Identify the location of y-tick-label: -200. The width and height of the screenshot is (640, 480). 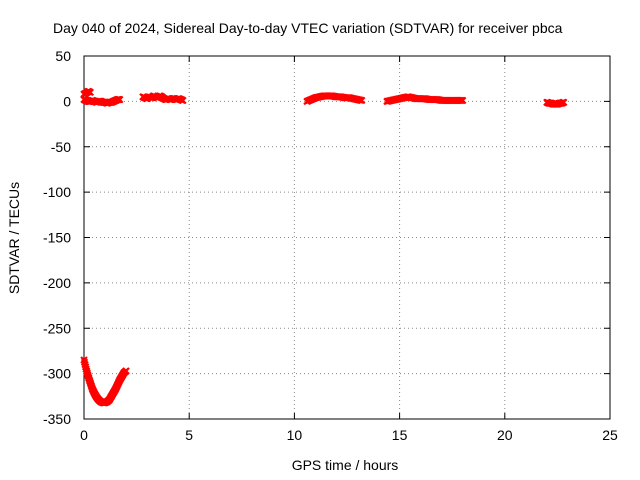
(57, 283).